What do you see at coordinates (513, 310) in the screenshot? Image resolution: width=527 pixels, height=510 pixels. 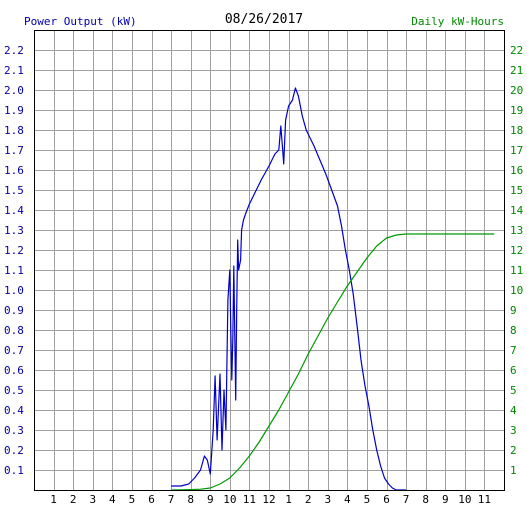 I see `right-tick-label: 9` at bounding box center [513, 310].